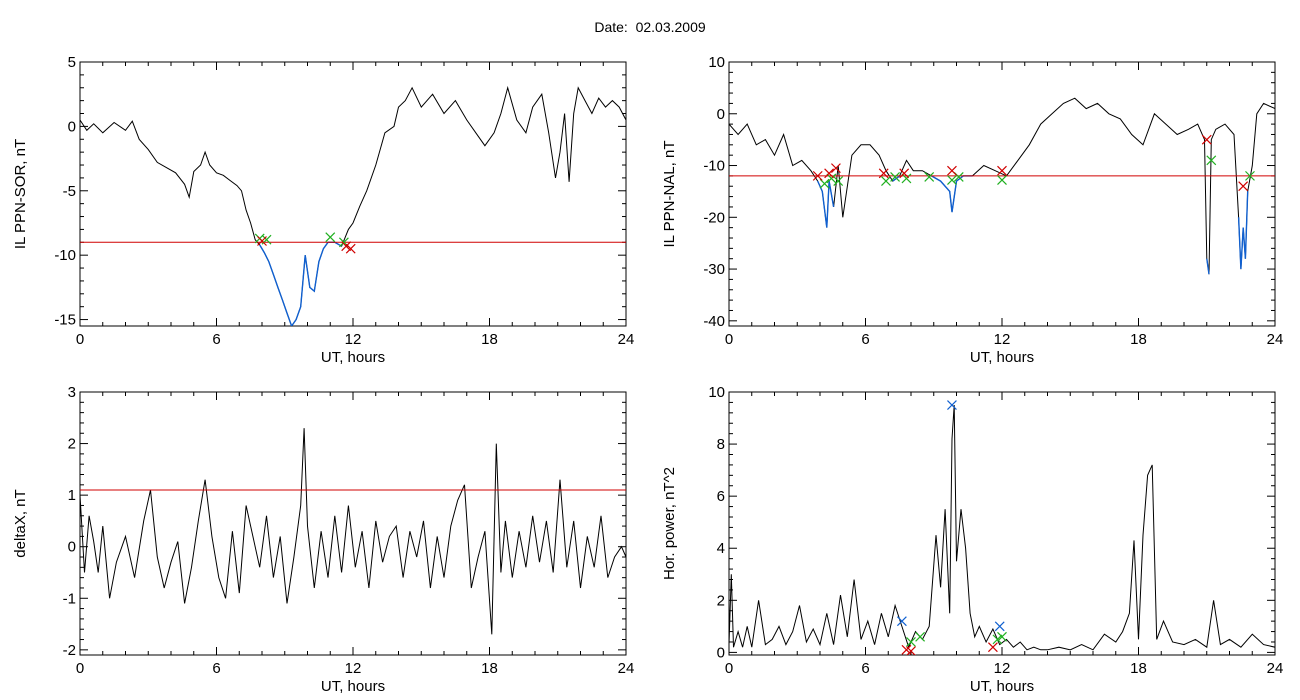  I want to click on y-tick-label: -1, so click(69, 598).